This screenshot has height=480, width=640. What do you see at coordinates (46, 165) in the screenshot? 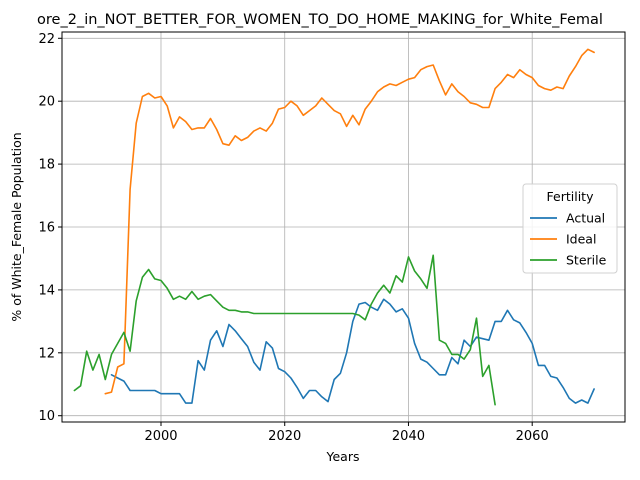
I see `y-tick-label: 18` at bounding box center [46, 165].